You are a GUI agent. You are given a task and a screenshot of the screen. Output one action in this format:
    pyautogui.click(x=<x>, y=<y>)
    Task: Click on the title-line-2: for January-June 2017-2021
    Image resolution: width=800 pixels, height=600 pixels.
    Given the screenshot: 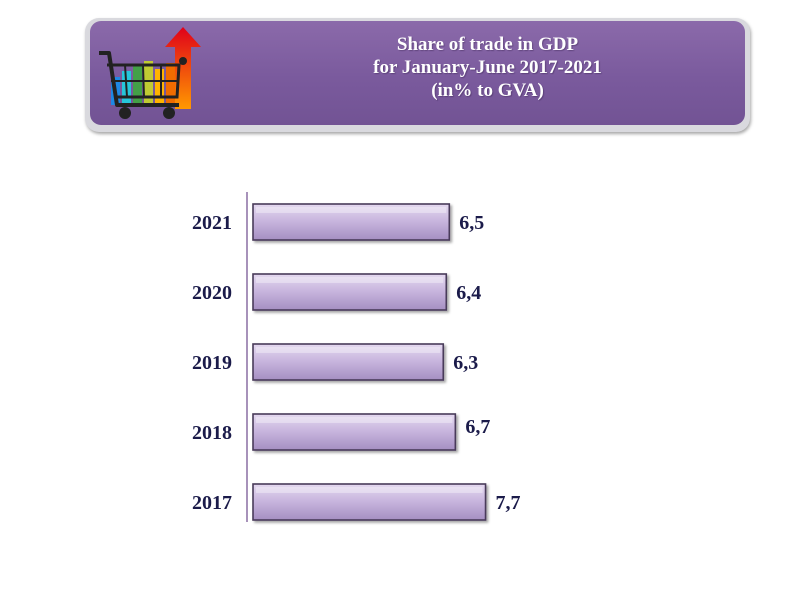 What is the action you would take?
    pyautogui.click(x=487, y=67)
    